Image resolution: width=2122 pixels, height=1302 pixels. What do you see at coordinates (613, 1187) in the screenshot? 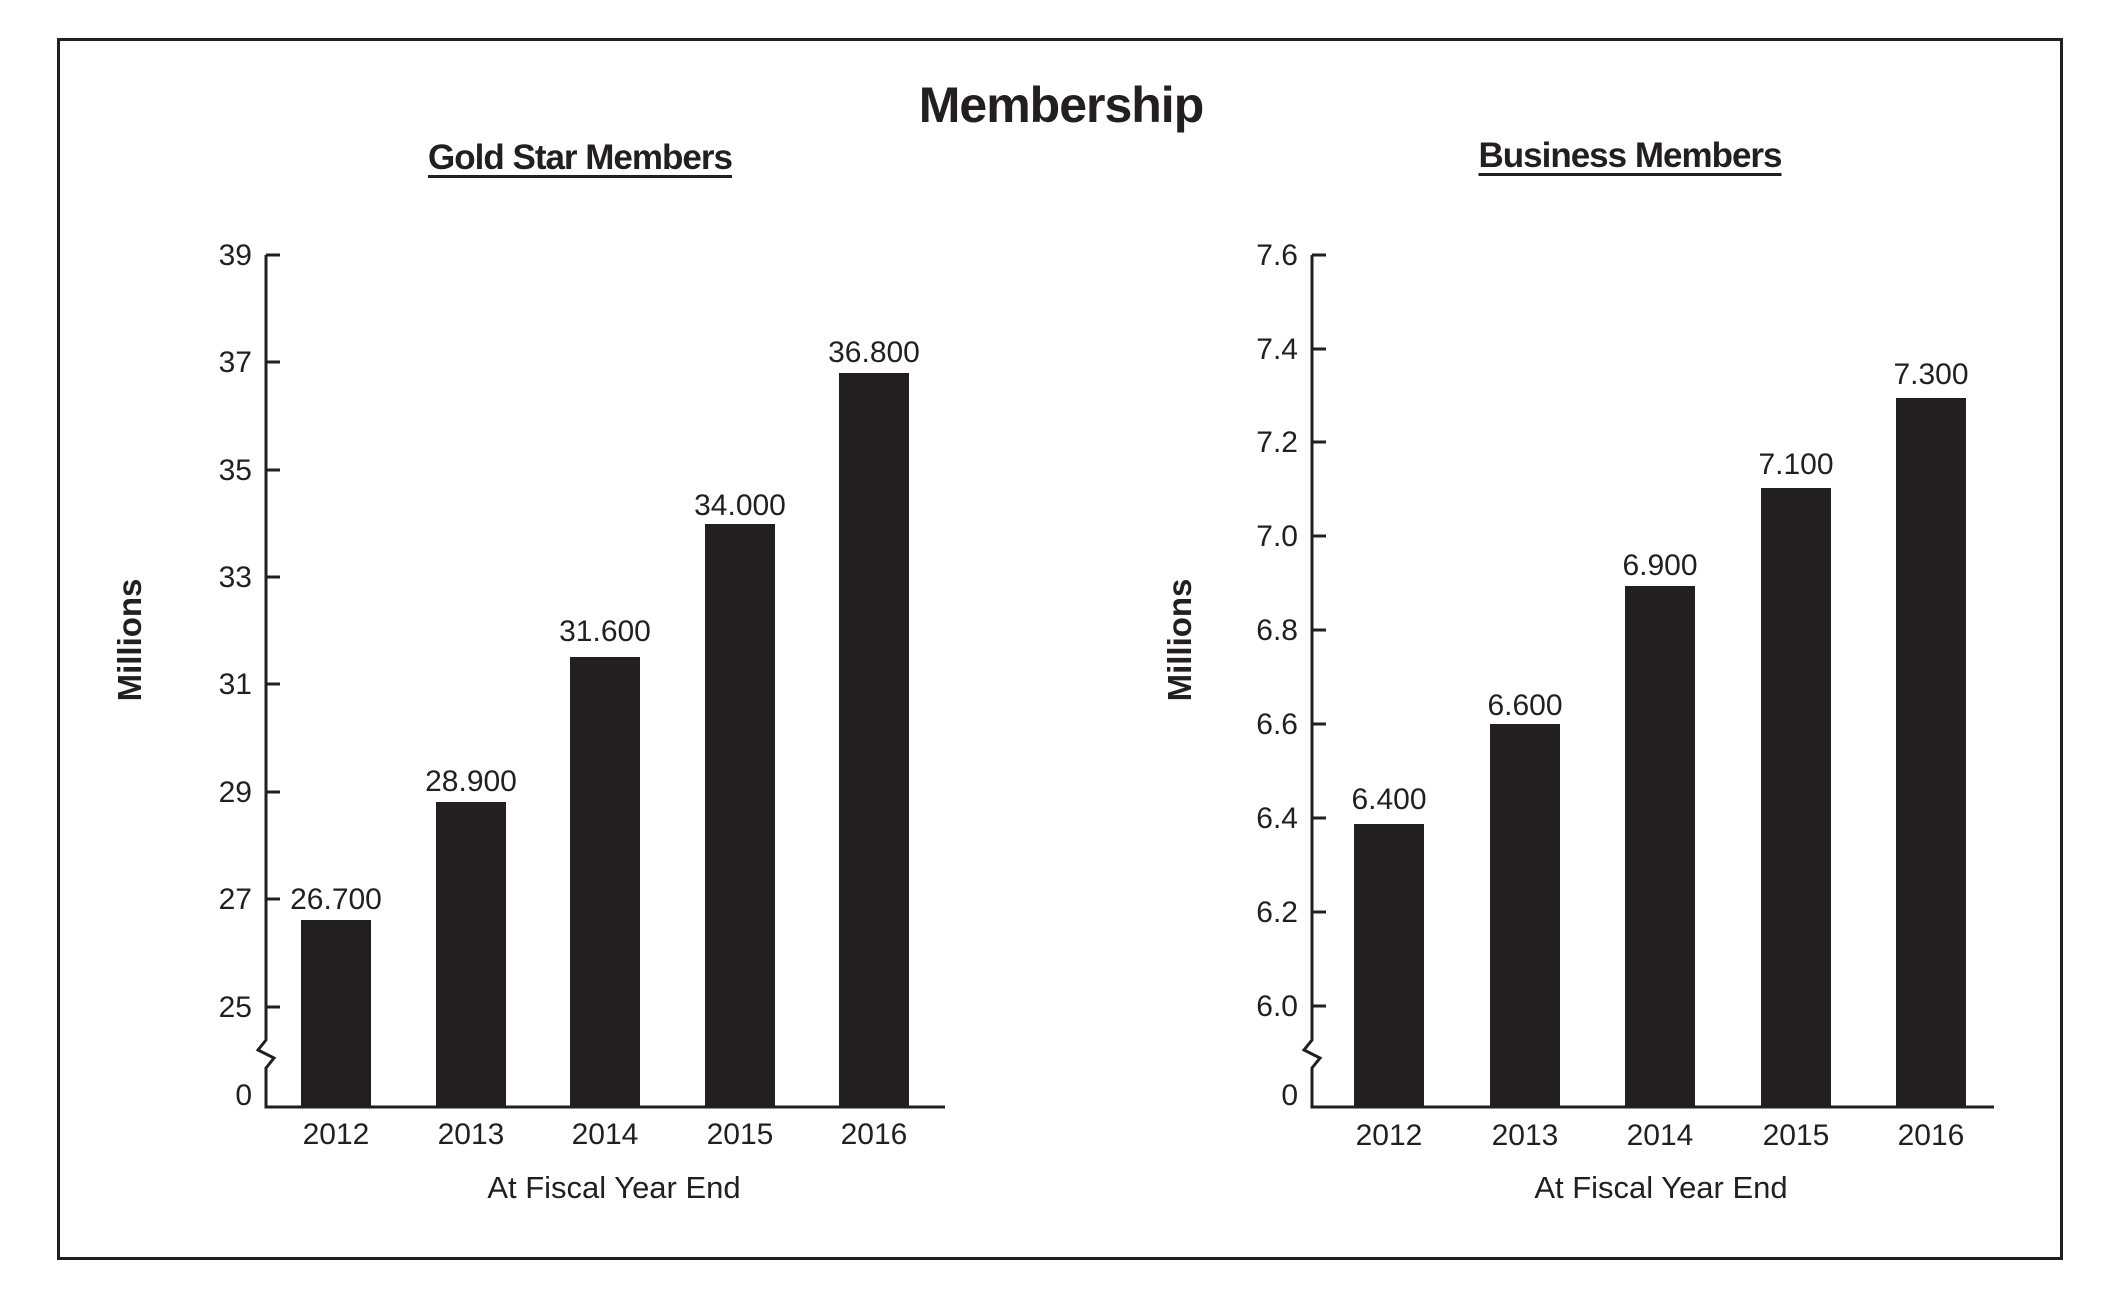
I see `gold-star-xlabel: At Fiscal Year End` at bounding box center [613, 1187].